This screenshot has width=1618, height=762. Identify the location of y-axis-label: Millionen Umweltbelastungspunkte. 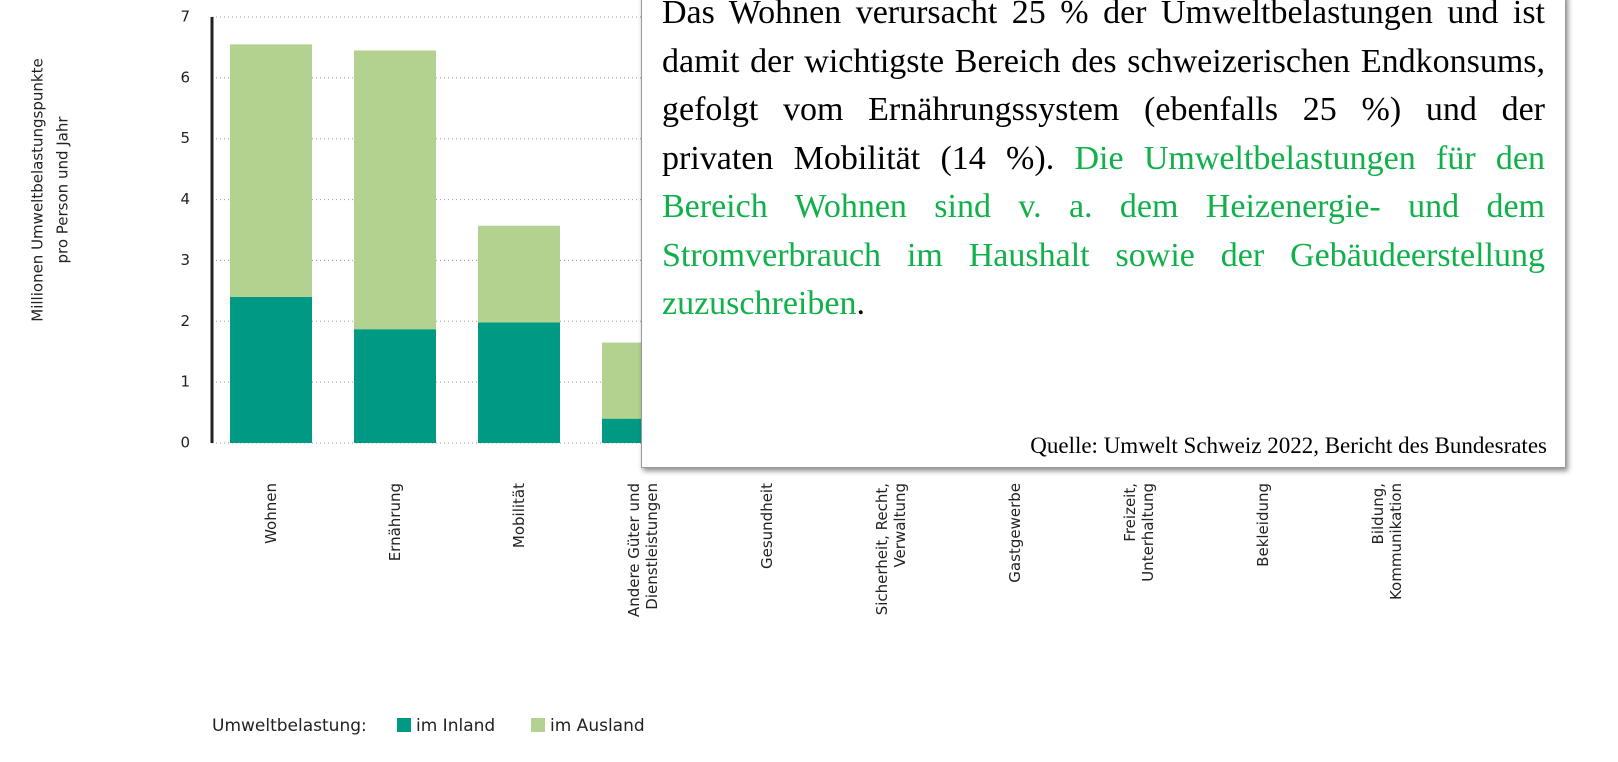
(38, 189).